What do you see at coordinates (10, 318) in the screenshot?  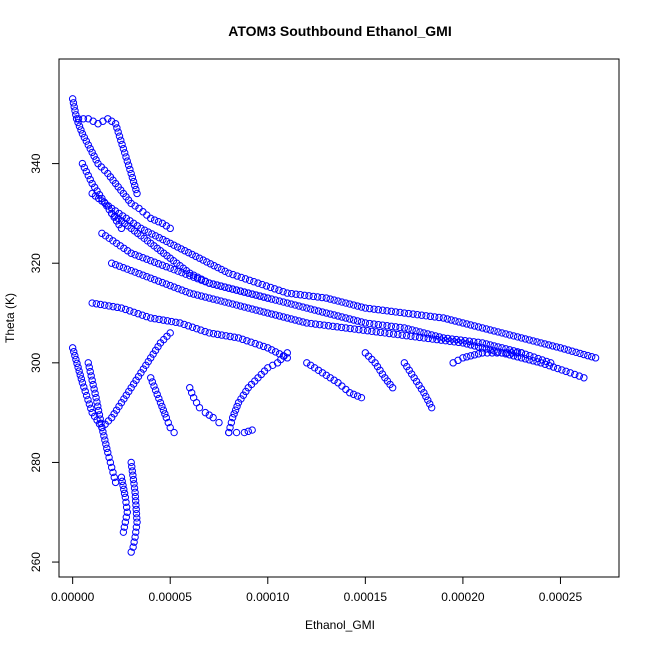 I see `y-axis-label: Theta (K)` at bounding box center [10, 318].